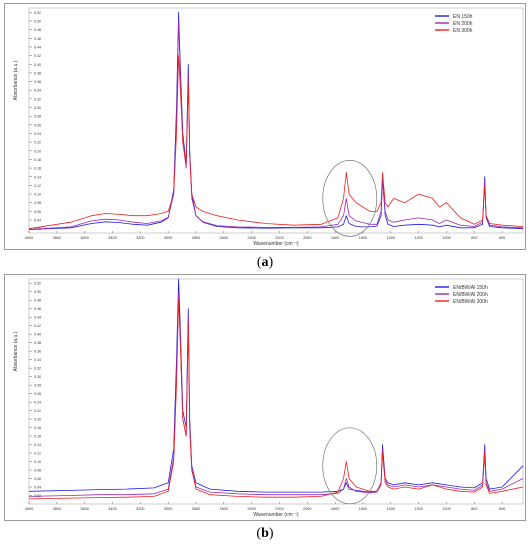 The image size is (530, 550). What do you see at coordinates (37, 292) in the screenshot?
I see `y-tick-label: 0.50` at bounding box center [37, 292].